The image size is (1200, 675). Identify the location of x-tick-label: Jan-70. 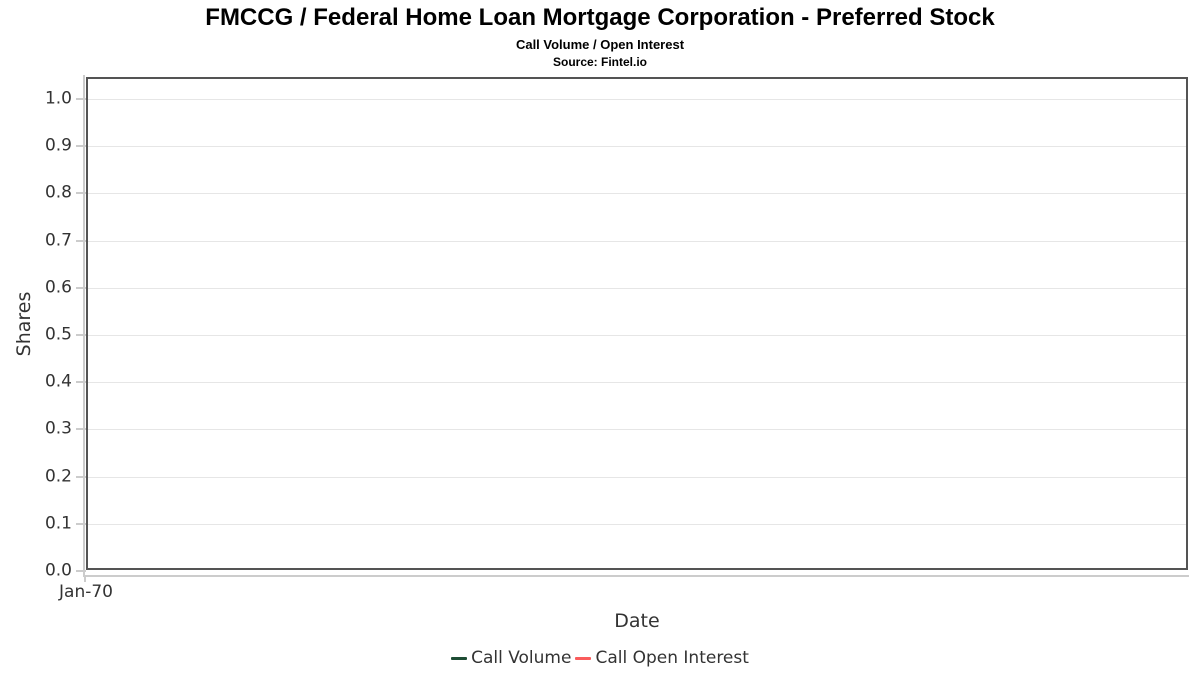
(86, 592).